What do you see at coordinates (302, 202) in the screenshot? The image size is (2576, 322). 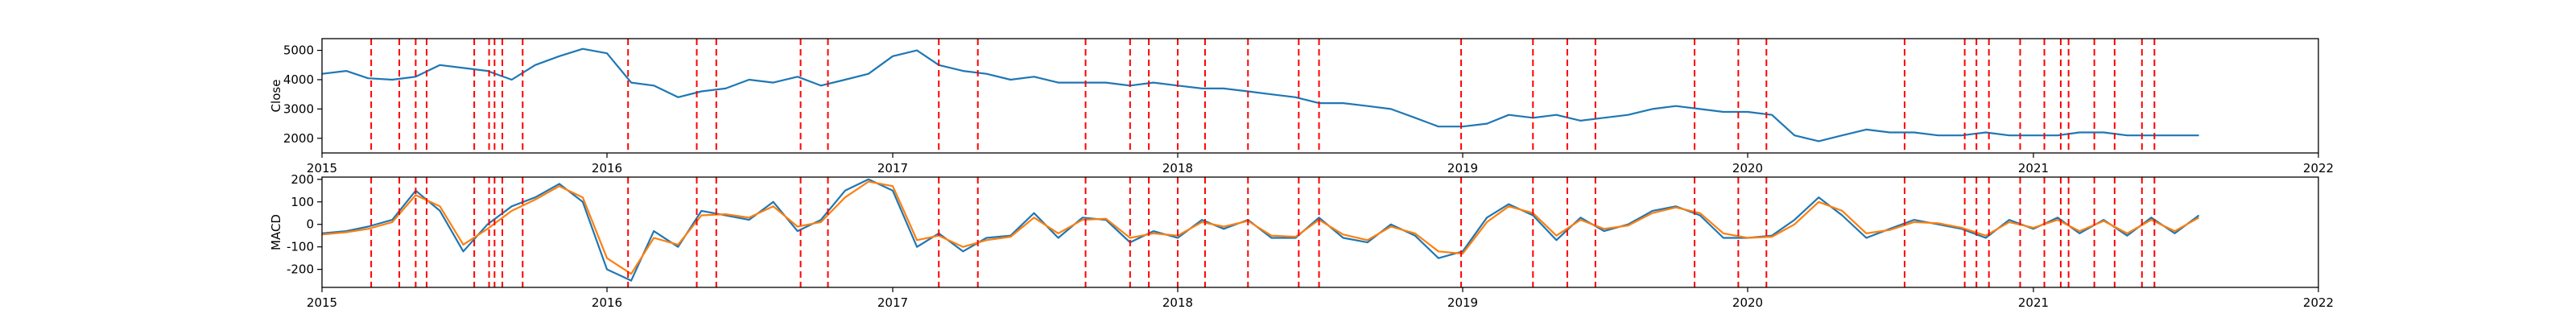 I see `y-tick-label: 100` at bounding box center [302, 202].